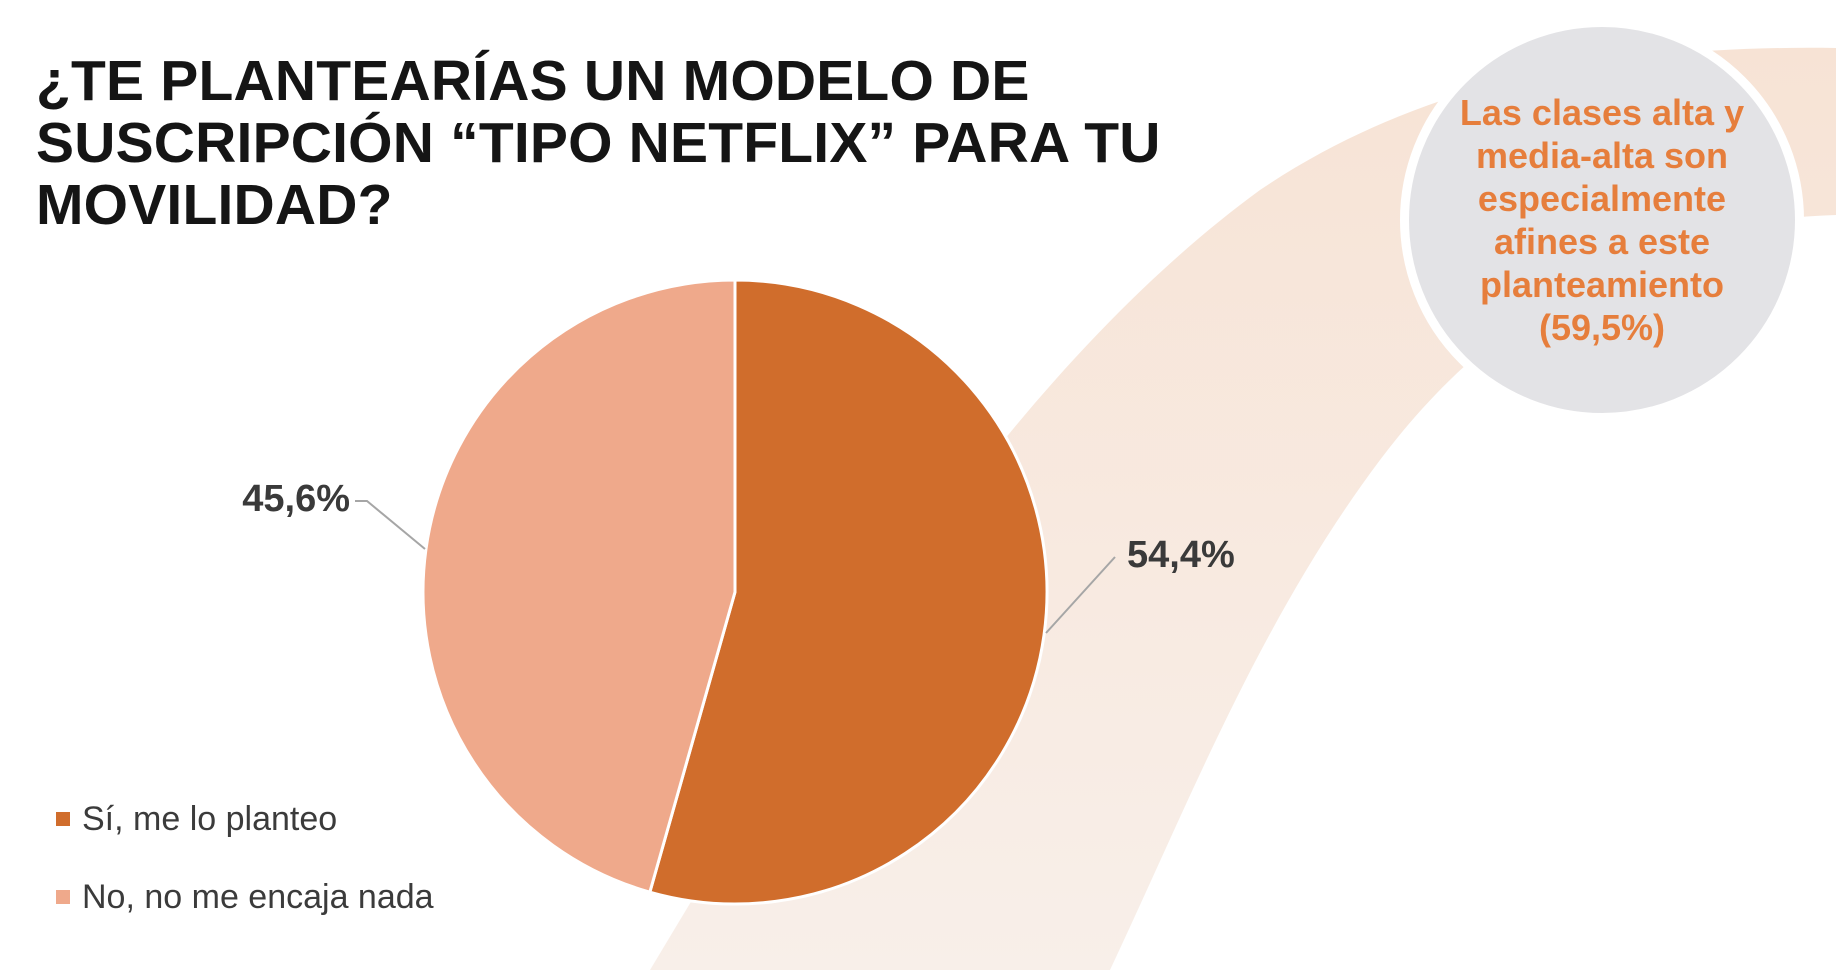 The image size is (1836, 970). What do you see at coordinates (63, 897) in the screenshot?
I see `legend-swatch-no` at bounding box center [63, 897].